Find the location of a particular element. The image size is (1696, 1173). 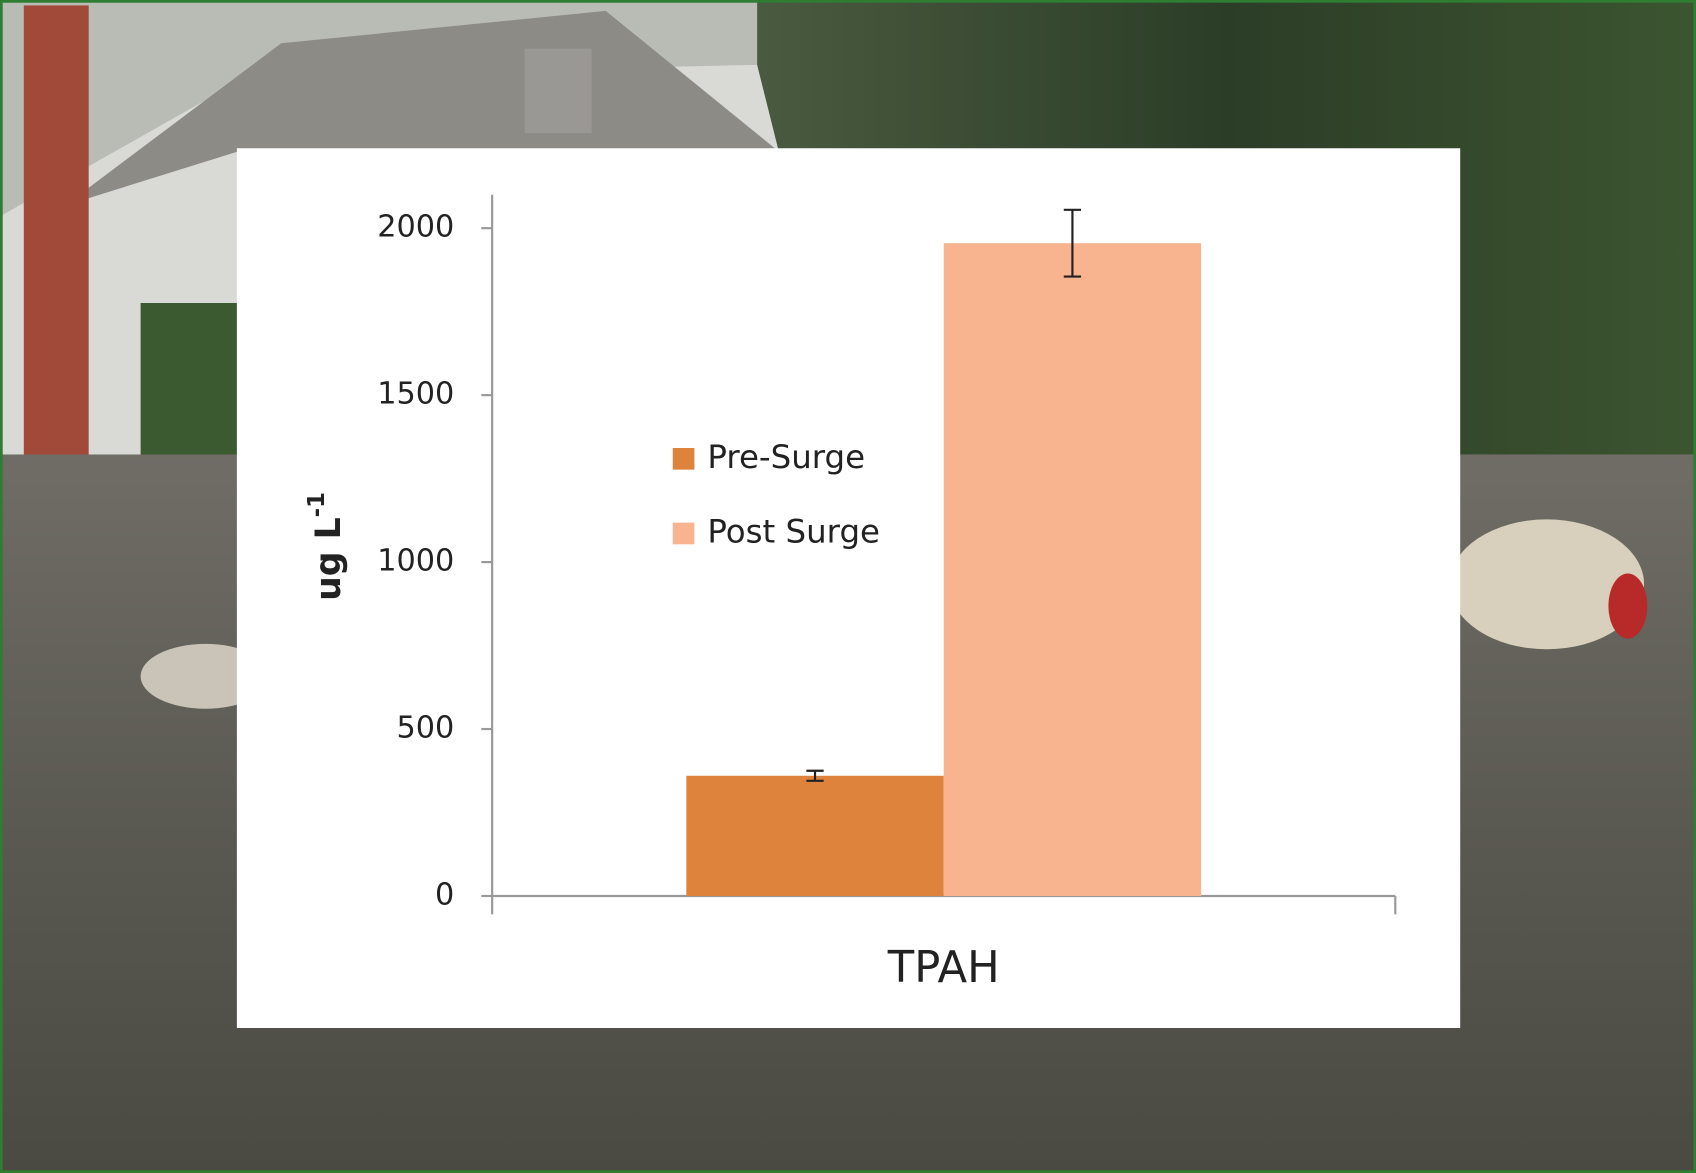

y-axis-label: ug L-1 is located at coordinates (325, 546).